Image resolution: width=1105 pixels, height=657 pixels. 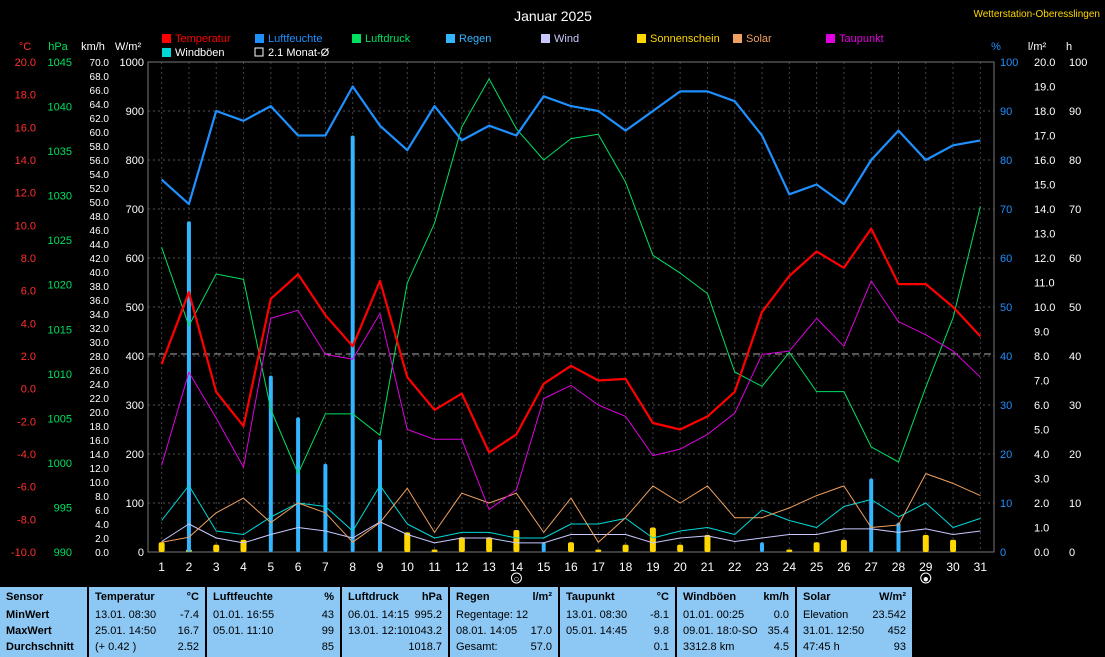 What do you see at coordinates (1075, 357) in the screenshot?
I see `tick-label: 40` at bounding box center [1075, 357].